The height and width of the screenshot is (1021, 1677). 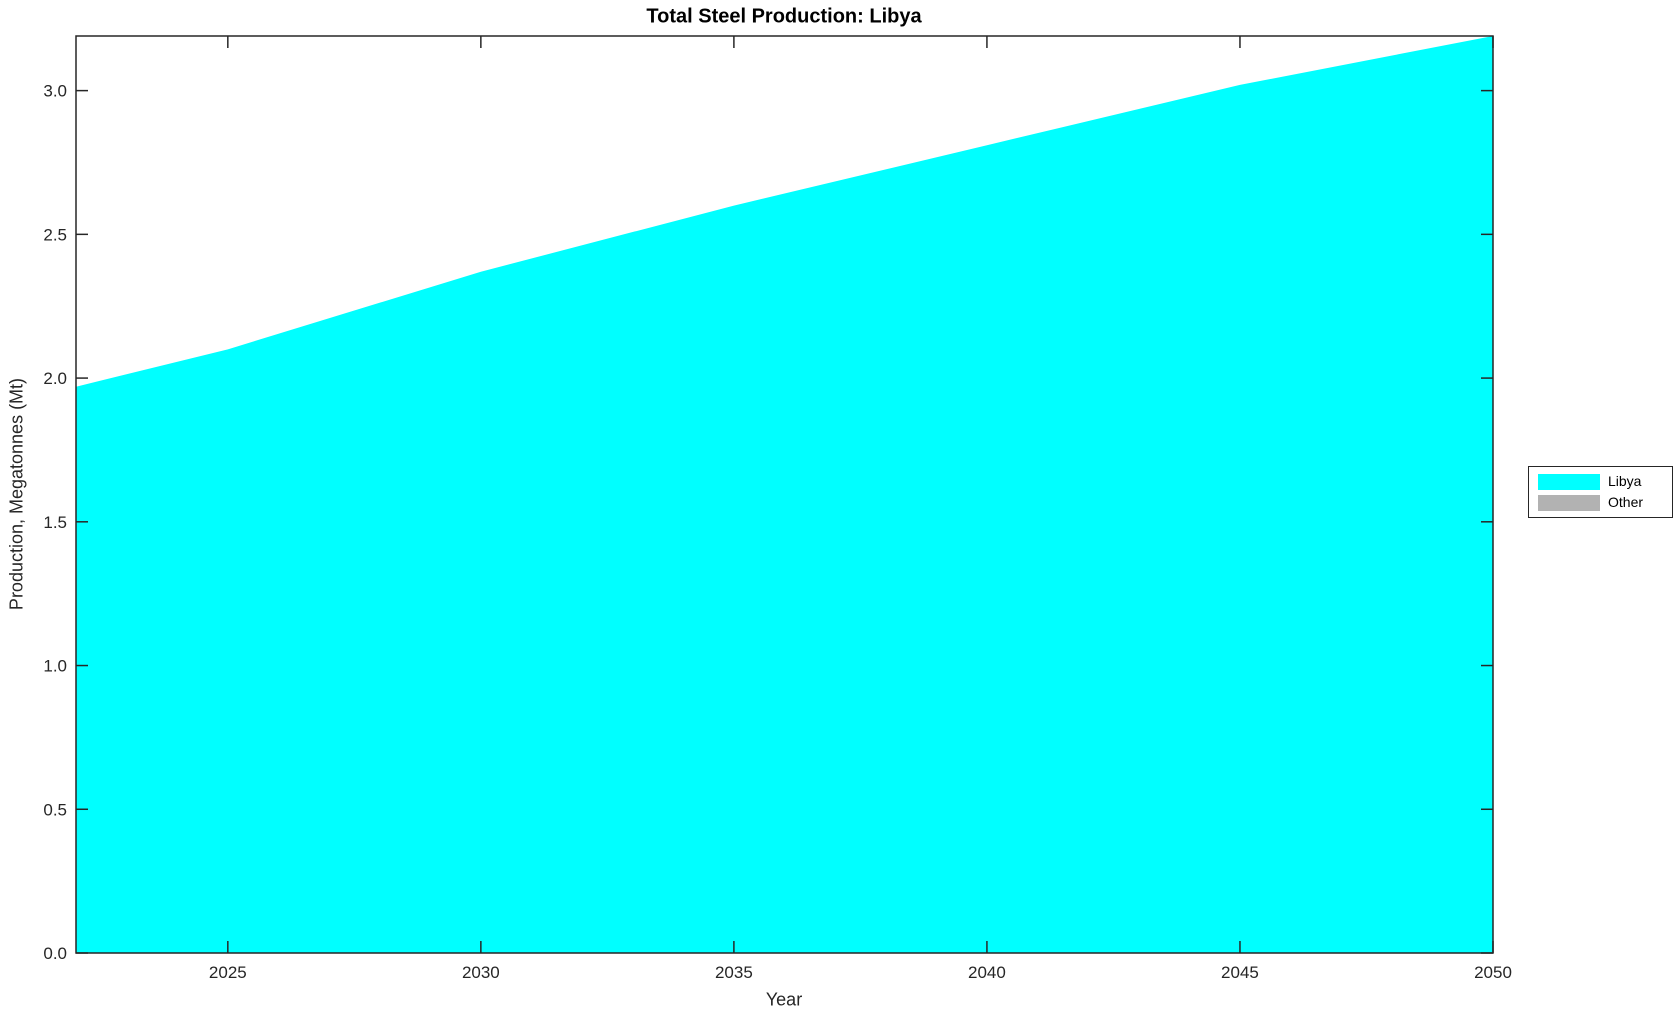 What do you see at coordinates (987, 972) in the screenshot?
I see `x-tick-label: 2040` at bounding box center [987, 972].